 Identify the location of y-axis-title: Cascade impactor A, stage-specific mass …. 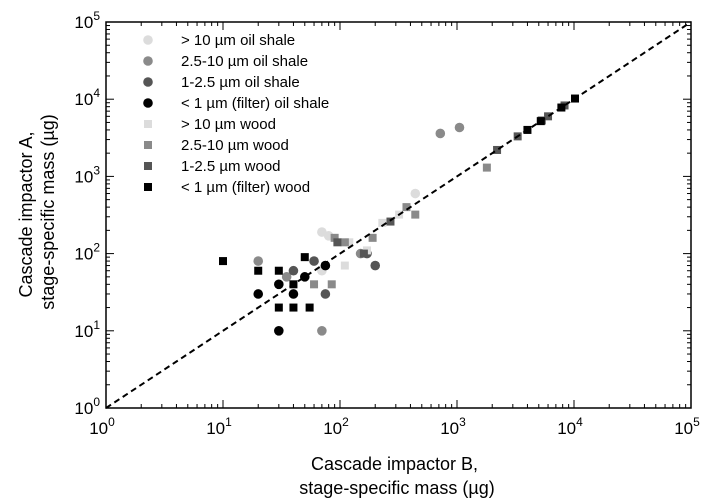
(37, 211).